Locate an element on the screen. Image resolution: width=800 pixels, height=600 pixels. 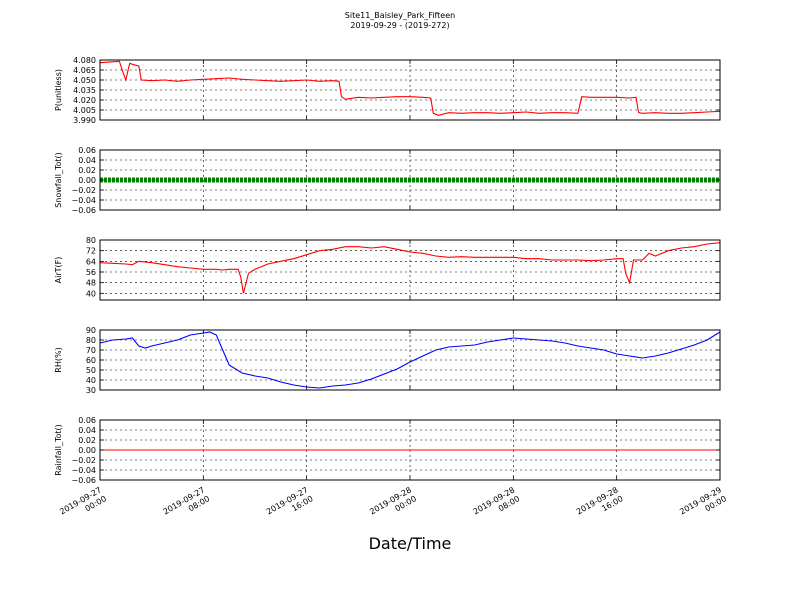
y-tick-label: 64 is located at coordinates (91, 261).